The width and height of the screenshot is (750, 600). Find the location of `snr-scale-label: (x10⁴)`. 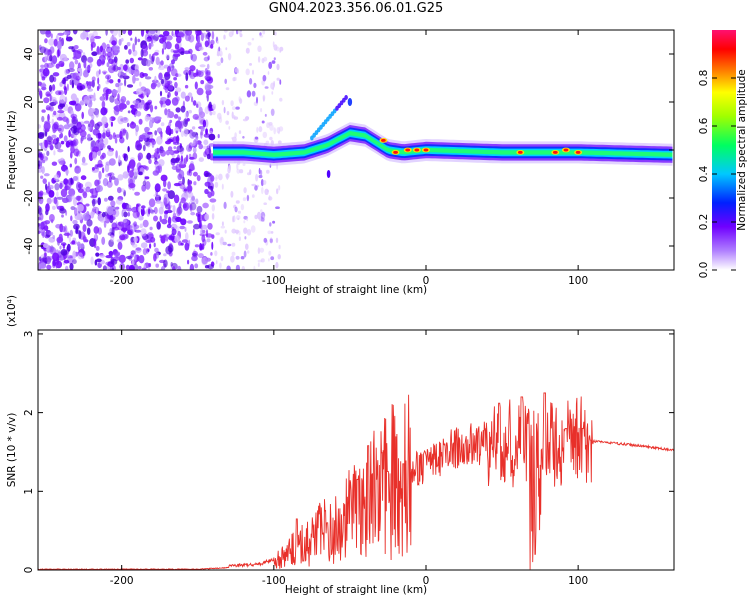

snr-scale-label: (x10⁴) is located at coordinates (12, 311).